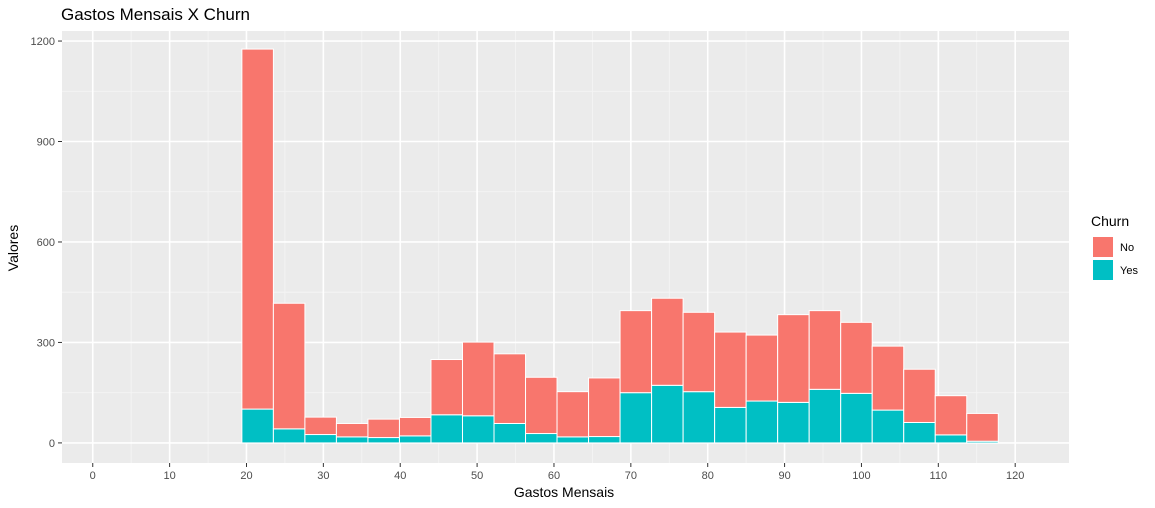  I want to click on y-axis-title: Valores, so click(13, 248).